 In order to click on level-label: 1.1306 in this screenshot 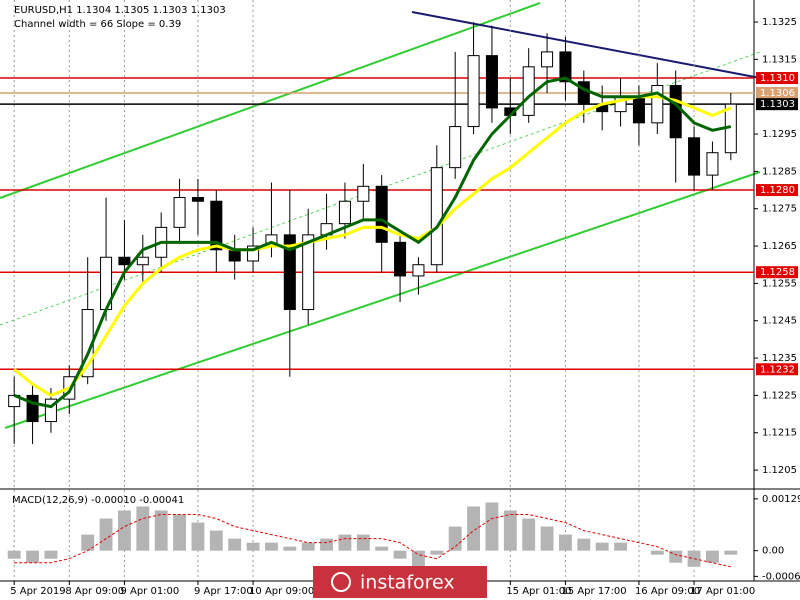, I will do `click(777, 93)`.